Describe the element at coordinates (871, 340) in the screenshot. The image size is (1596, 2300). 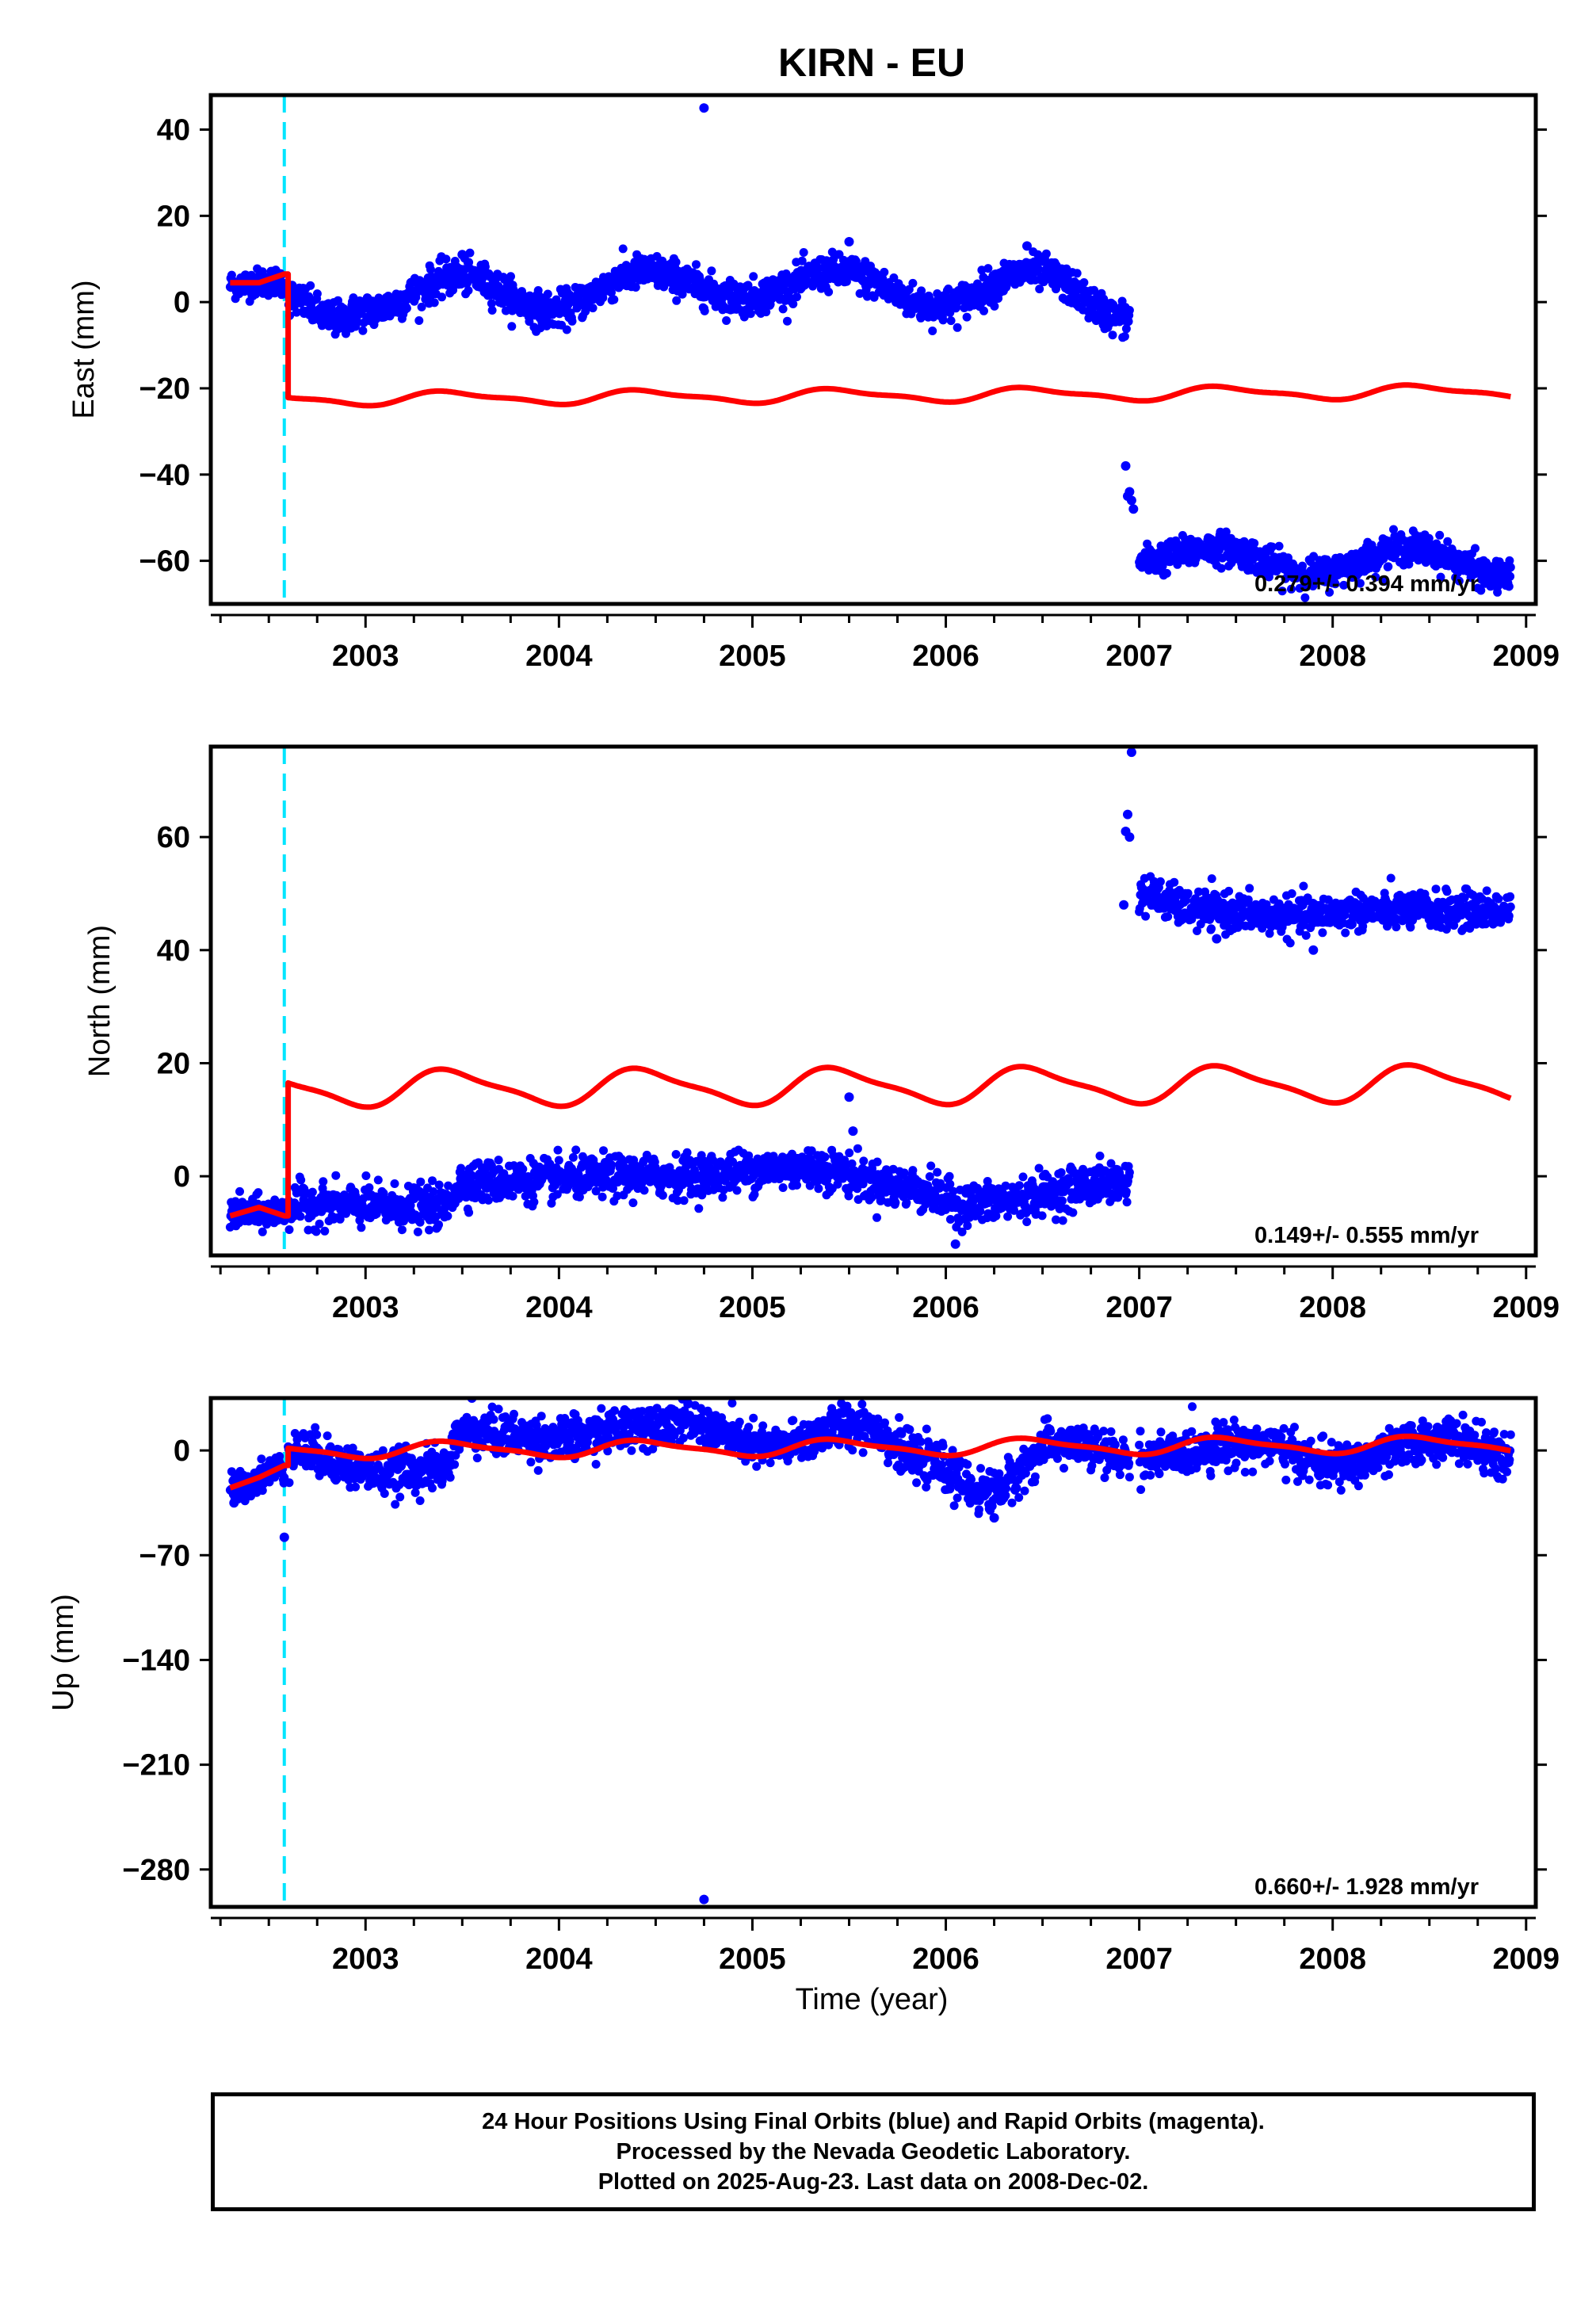
I see `model-fit-line` at that location.